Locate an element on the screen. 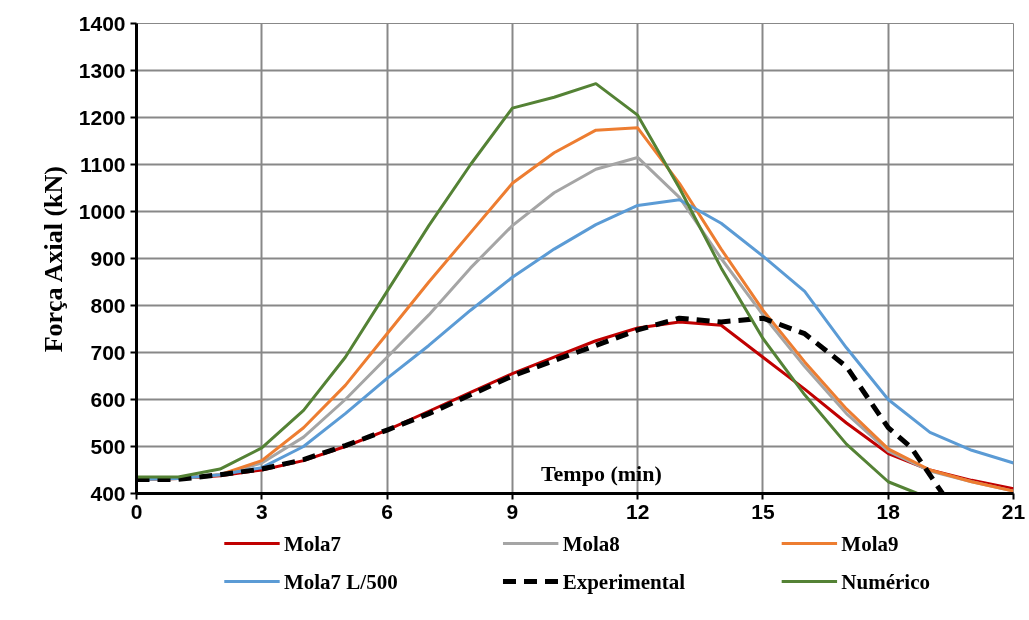 The height and width of the screenshot is (620, 1029). y-tick-label: 700 is located at coordinates (108, 352).